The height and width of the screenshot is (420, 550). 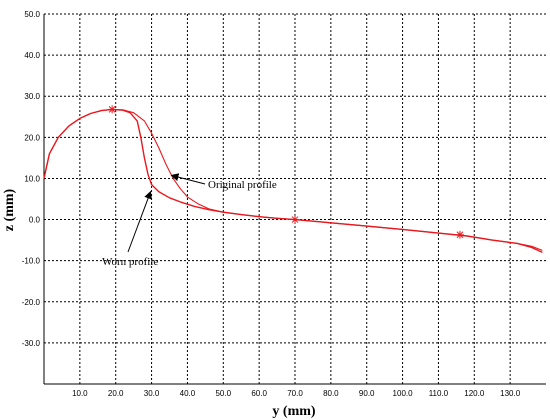 I want to click on x-tick-label: 80.0, so click(x=331, y=393).